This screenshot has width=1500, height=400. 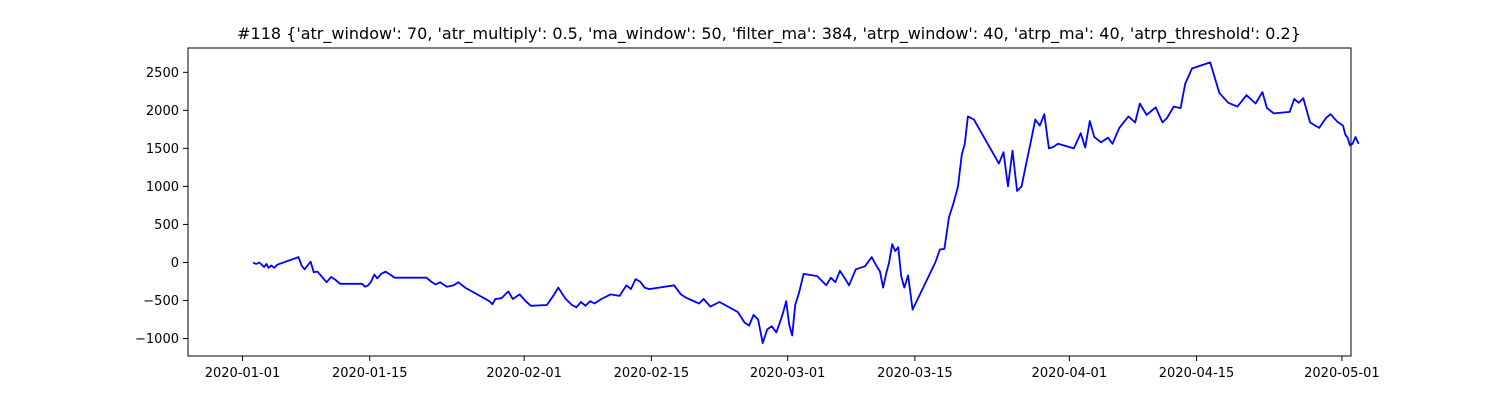 What do you see at coordinates (166, 225) in the screenshot?
I see `y-tick-label: 500` at bounding box center [166, 225].